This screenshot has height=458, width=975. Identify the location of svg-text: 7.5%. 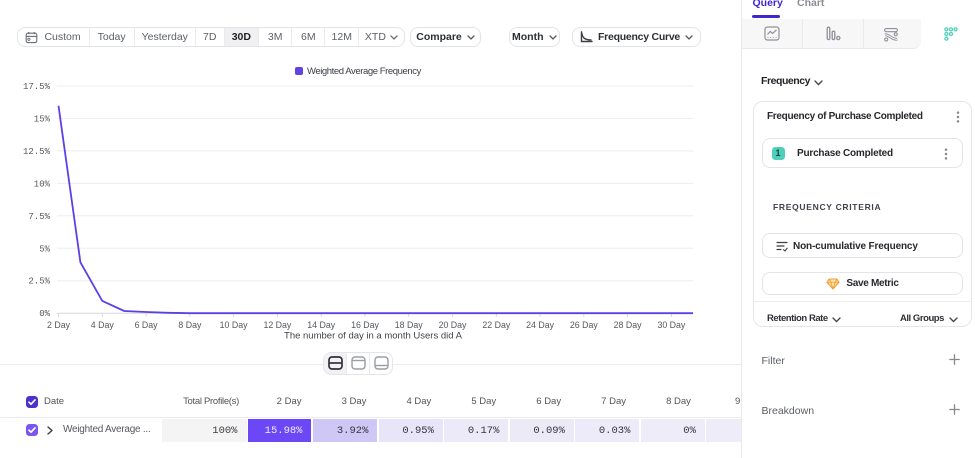
(39, 217).